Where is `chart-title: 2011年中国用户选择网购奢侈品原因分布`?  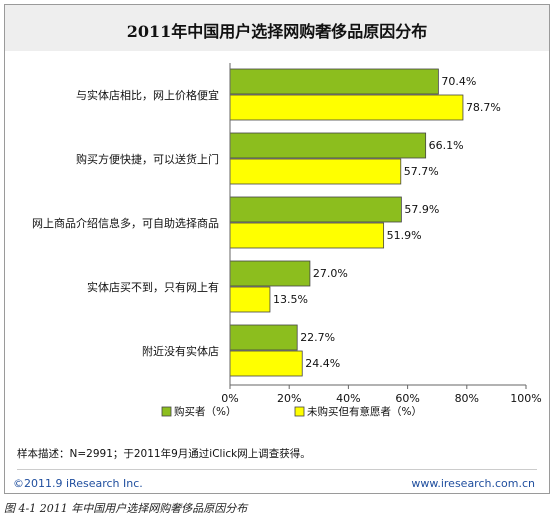
chart-title: 2011年中国用户选择网购奢侈品原因分布 is located at coordinates (277, 31).